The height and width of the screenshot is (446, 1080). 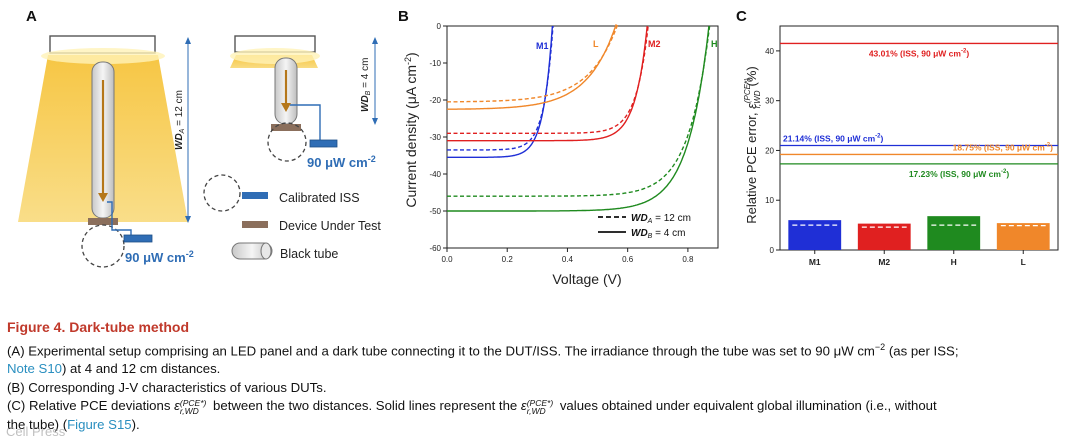 I want to click on ref-line-label-1: 21.14% (ISS, 90 μW cm-2), so click(x=833, y=138).